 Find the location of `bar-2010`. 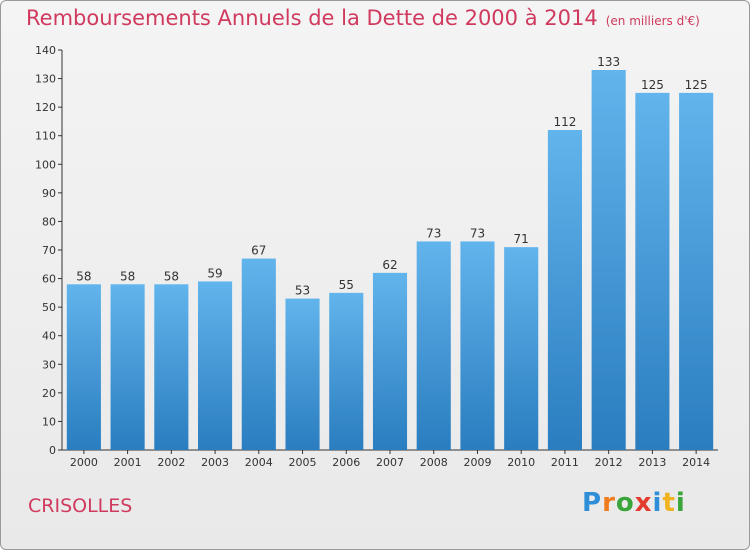

bar-2010 is located at coordinates (521, 348).